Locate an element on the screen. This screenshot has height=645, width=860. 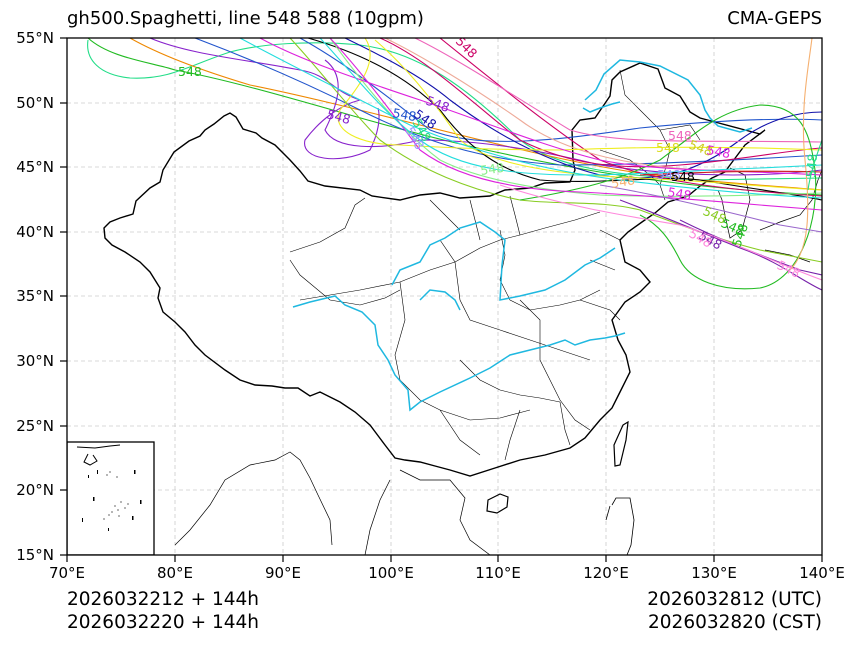
lon-label-100: 100°E is located at coordinates (391, 573).